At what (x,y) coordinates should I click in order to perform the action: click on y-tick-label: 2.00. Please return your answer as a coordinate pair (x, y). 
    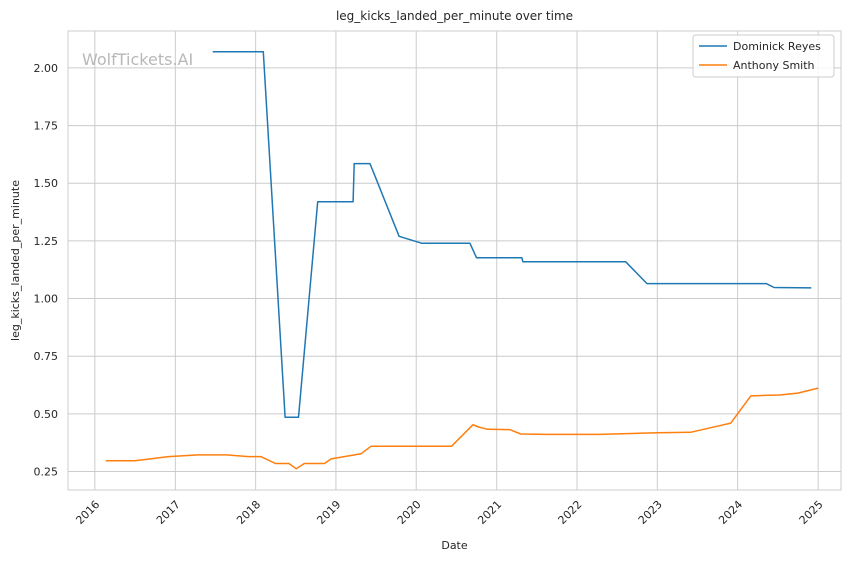
    Looking at the image, I should click on (46, 68).